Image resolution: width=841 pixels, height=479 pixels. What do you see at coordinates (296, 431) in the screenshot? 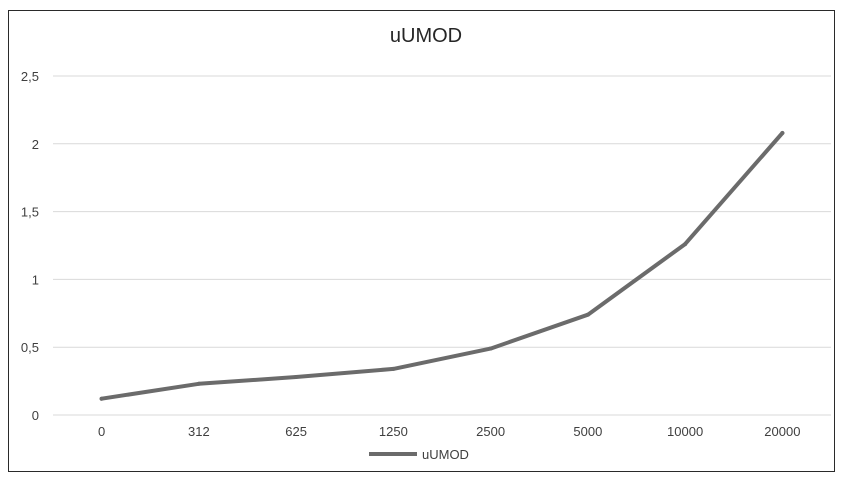
I see `x-tick-label: 625` at bounding box center [296, 431].